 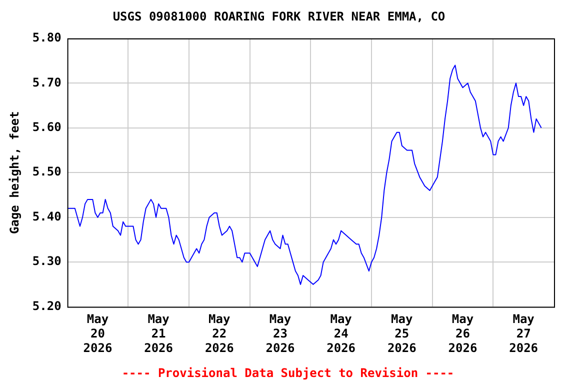 I want to click on y-tick-label: 5.30, so click(x=47, y=261).